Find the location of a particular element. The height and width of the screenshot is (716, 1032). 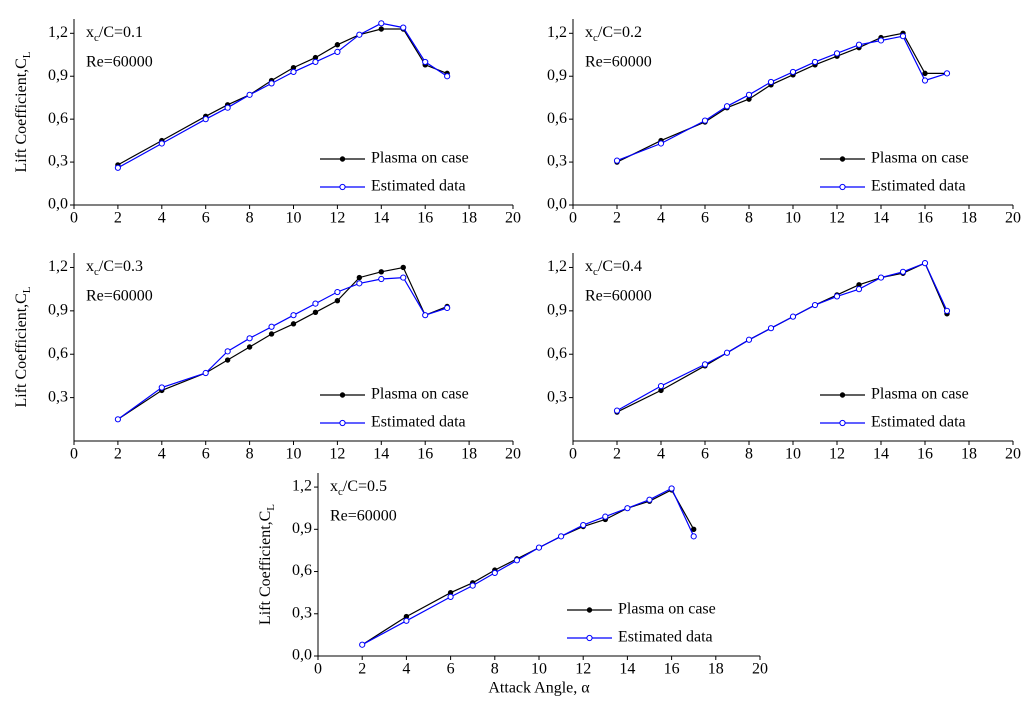

x-axis-label: Attack Angle, α is located at coordinates (539, 688).